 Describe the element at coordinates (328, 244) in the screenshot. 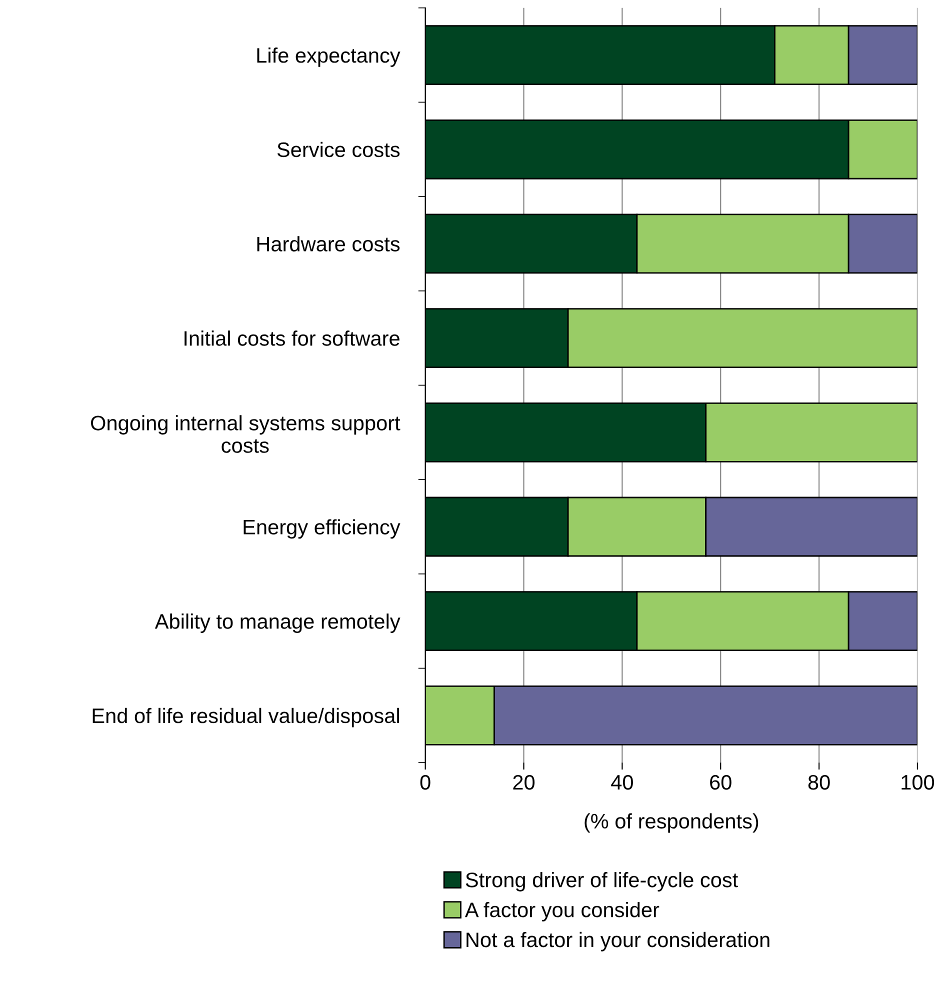

I see `y-tick-label: Hardware costs` at that location.